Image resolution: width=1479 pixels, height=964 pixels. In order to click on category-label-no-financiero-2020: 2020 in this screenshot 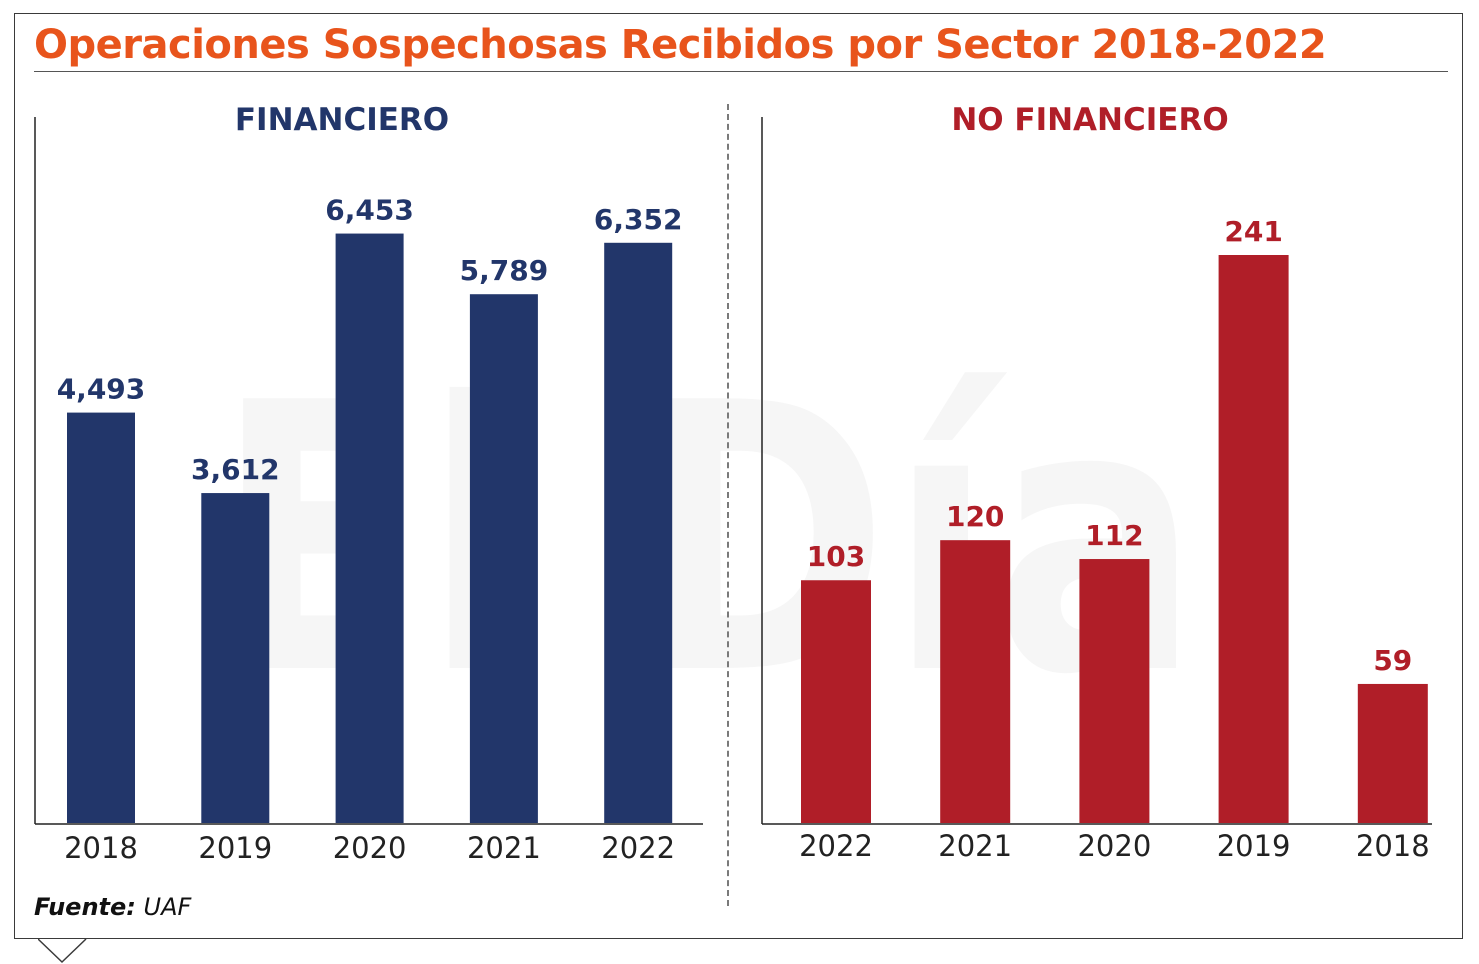, I will do `click(1114, 846)`.